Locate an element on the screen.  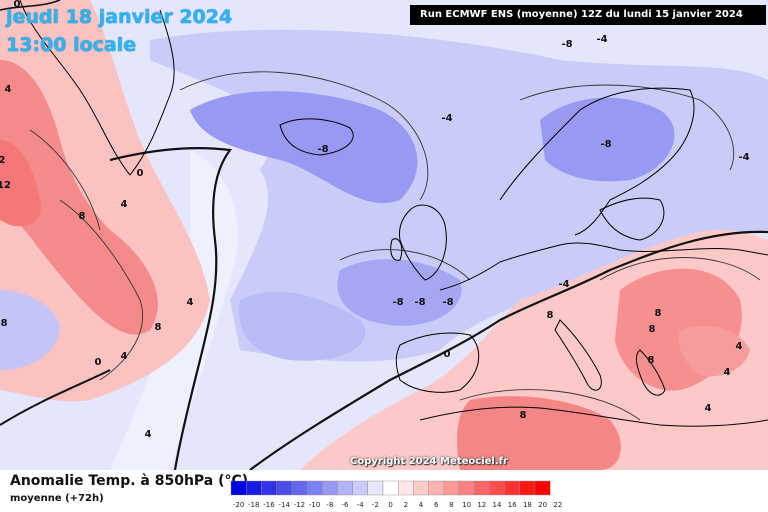
color-tick-label: 0 is located at coordinates (390, 505).